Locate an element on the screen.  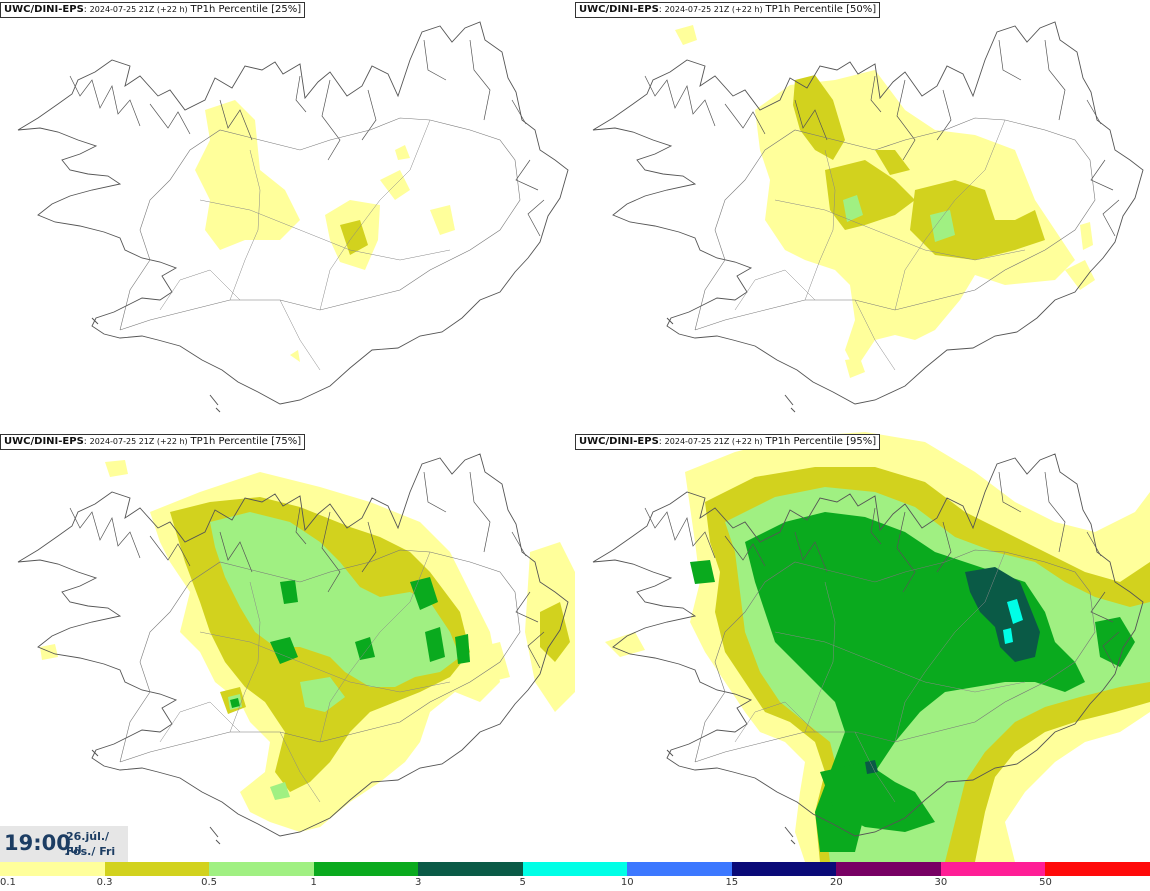
colorbar is located at coordinates (575, 869).